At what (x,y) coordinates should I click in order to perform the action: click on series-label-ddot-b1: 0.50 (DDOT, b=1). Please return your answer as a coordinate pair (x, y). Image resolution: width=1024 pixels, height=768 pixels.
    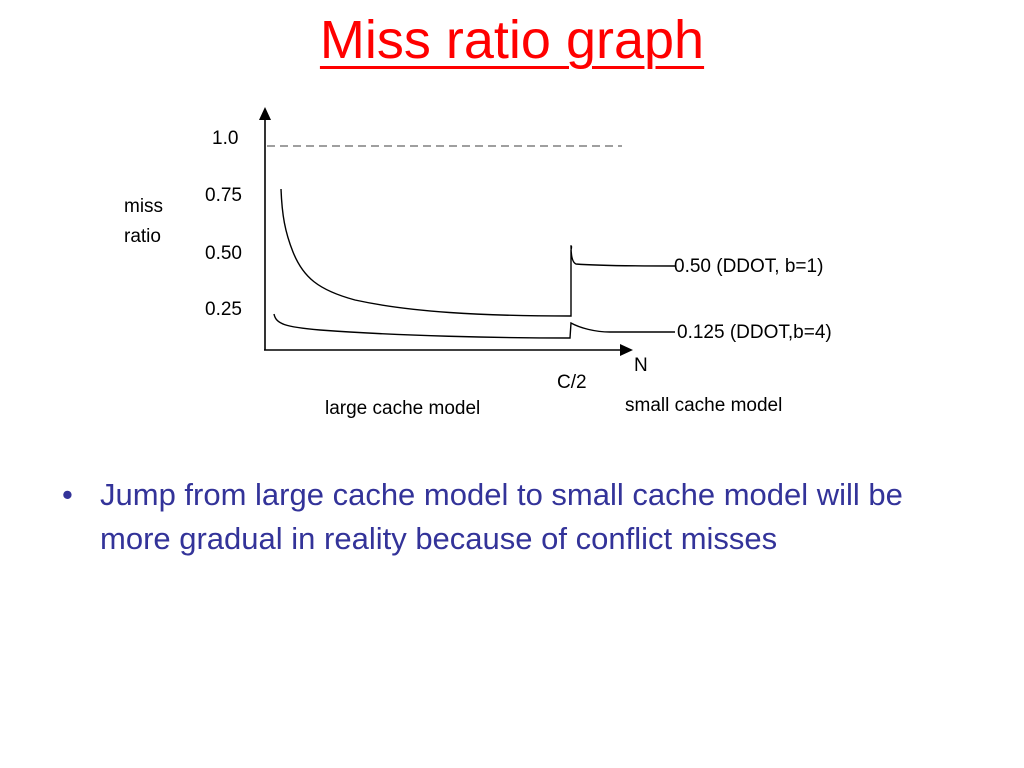
    Looking at the image, I should click on (748, 266).